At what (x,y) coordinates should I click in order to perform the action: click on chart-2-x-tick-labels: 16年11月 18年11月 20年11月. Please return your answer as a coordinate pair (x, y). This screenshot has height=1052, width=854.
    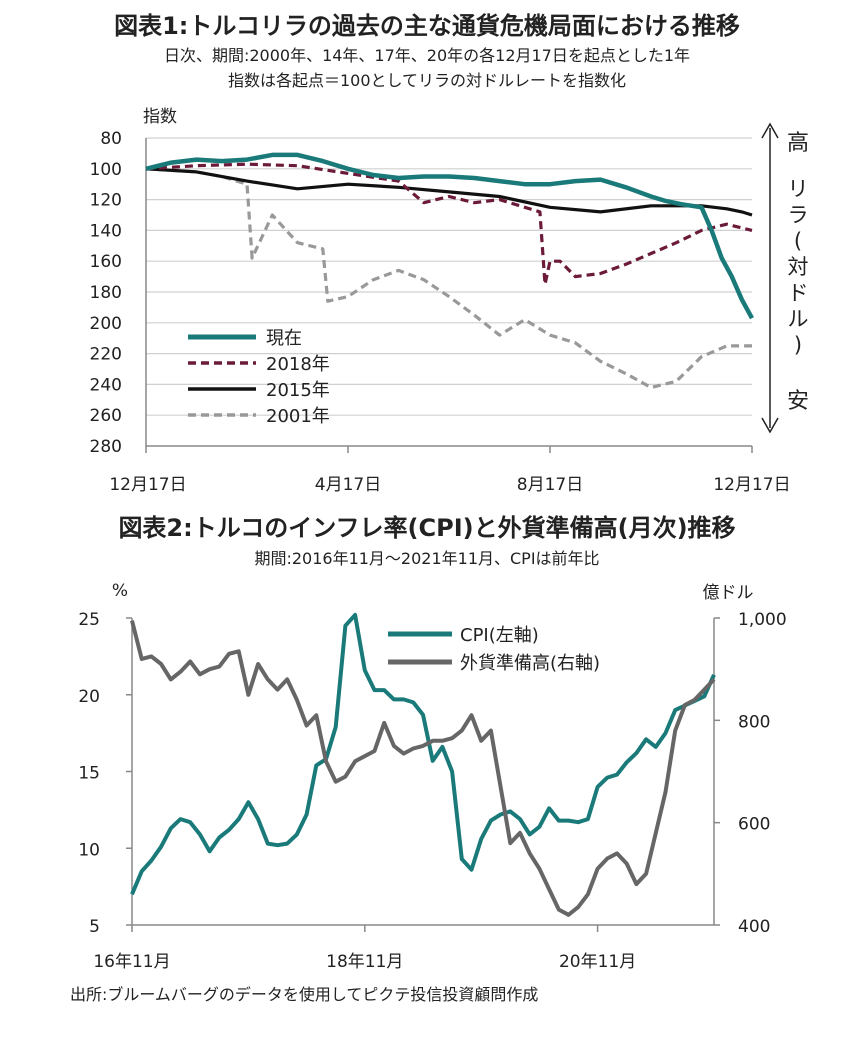
    Looking at the image, I should click on (364, 962).